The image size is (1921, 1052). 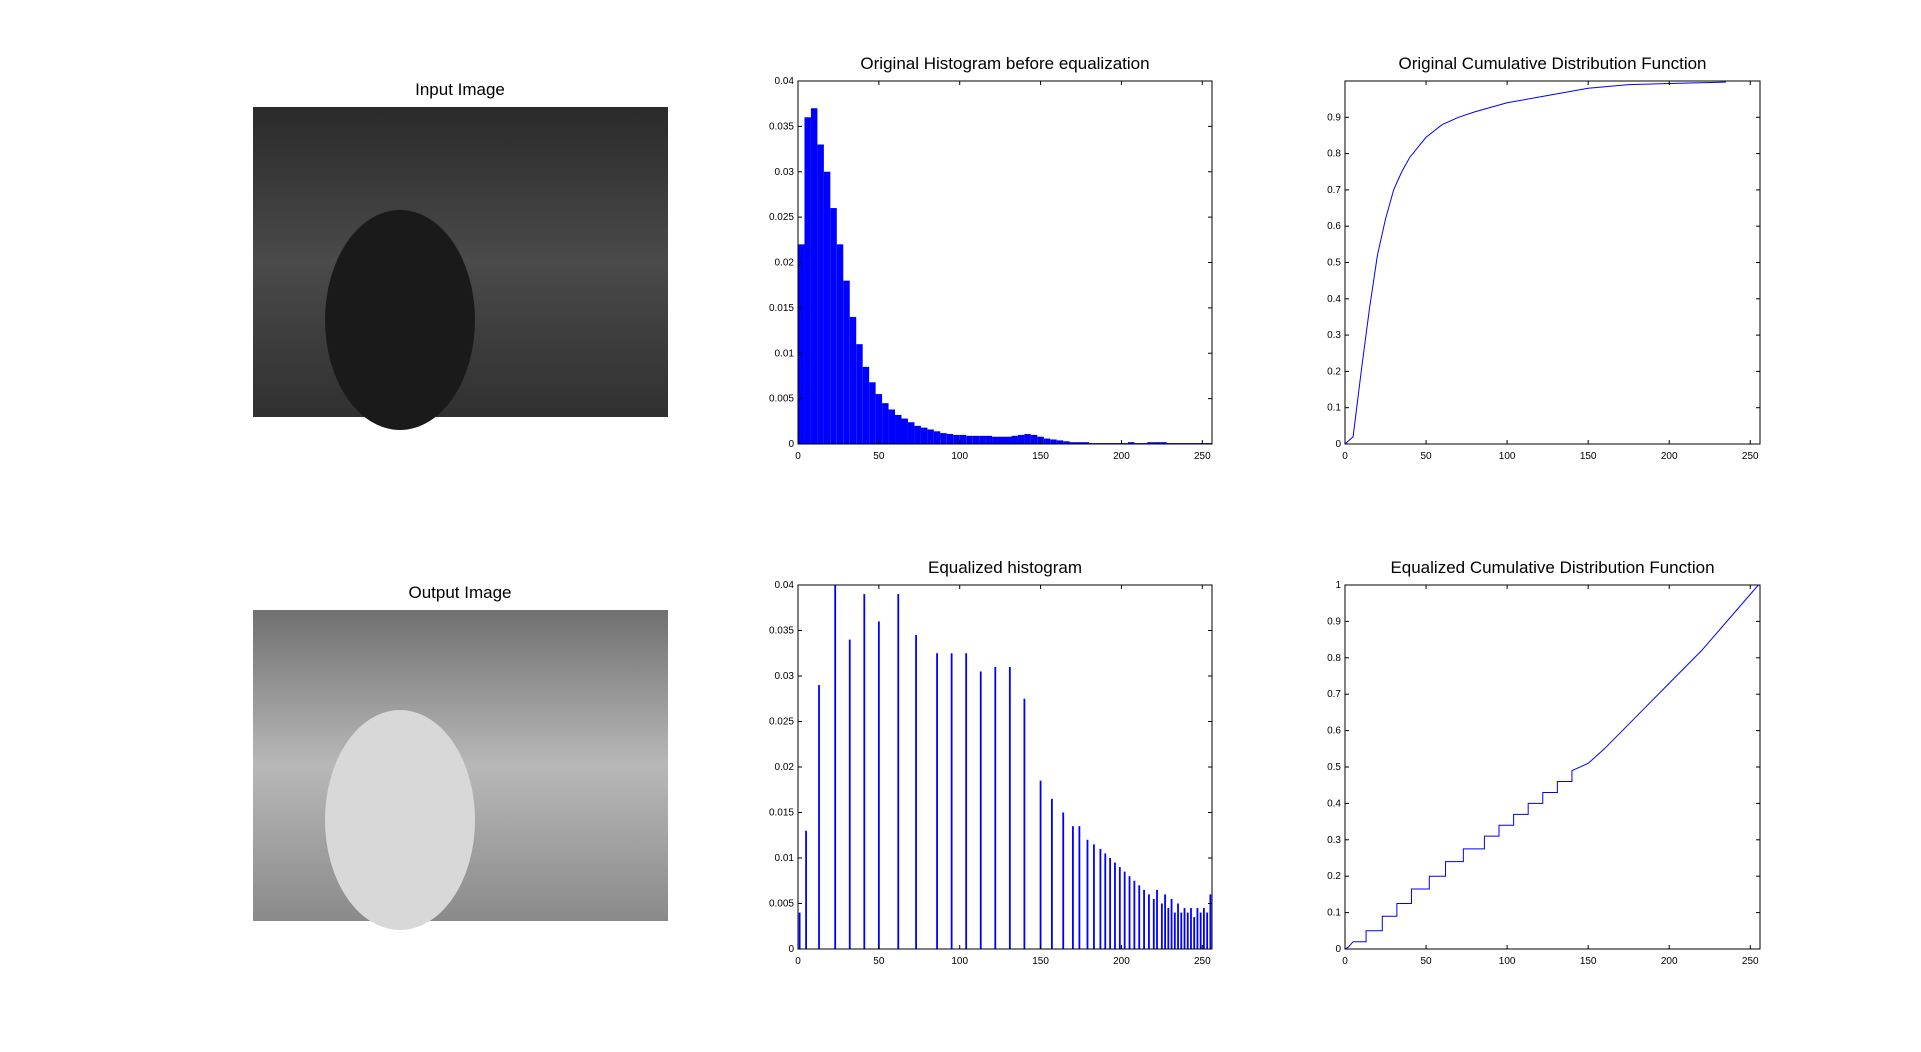 I want to click on y-tick-label: 0.015, so click(x=781, y=308).